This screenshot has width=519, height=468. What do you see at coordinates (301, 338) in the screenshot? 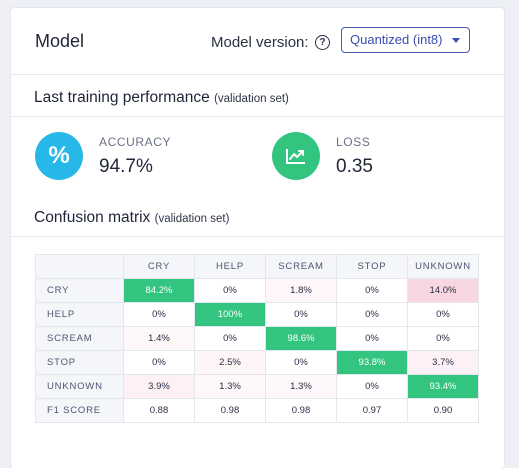
I see `matrix-cell: 98.6%` at bounding box center [301, 338].